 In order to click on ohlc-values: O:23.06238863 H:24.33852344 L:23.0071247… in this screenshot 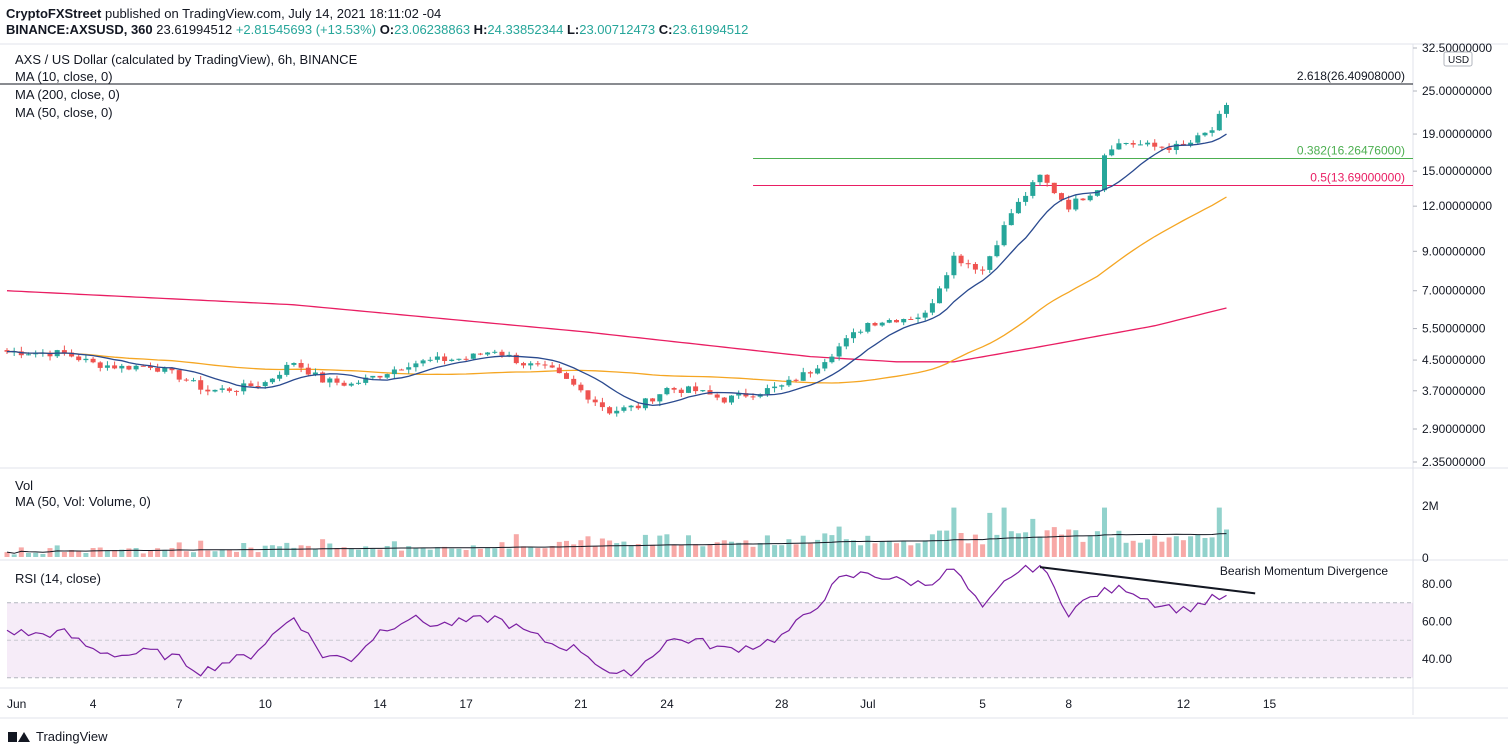, I will do `click(564, 29)`.